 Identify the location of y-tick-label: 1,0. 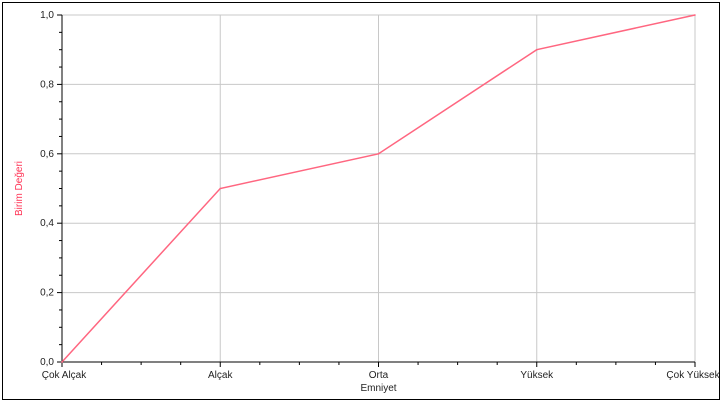
(47, 15).